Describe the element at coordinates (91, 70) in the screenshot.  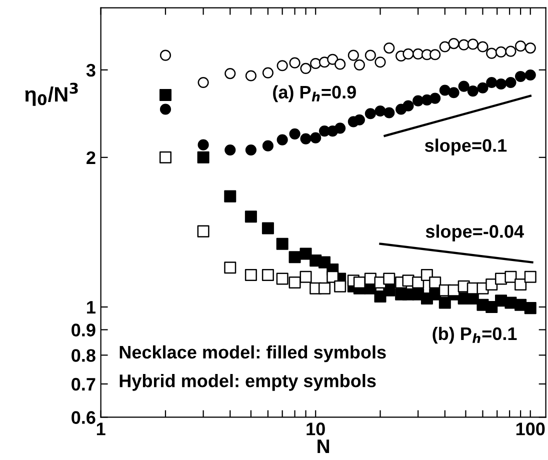
I see `y-tick-label: 3` at that location.